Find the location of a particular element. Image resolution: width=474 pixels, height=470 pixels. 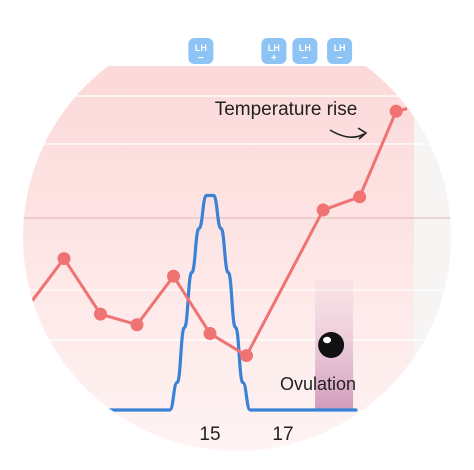

x-tick-label: 17 is located at coordinates (282, 434).